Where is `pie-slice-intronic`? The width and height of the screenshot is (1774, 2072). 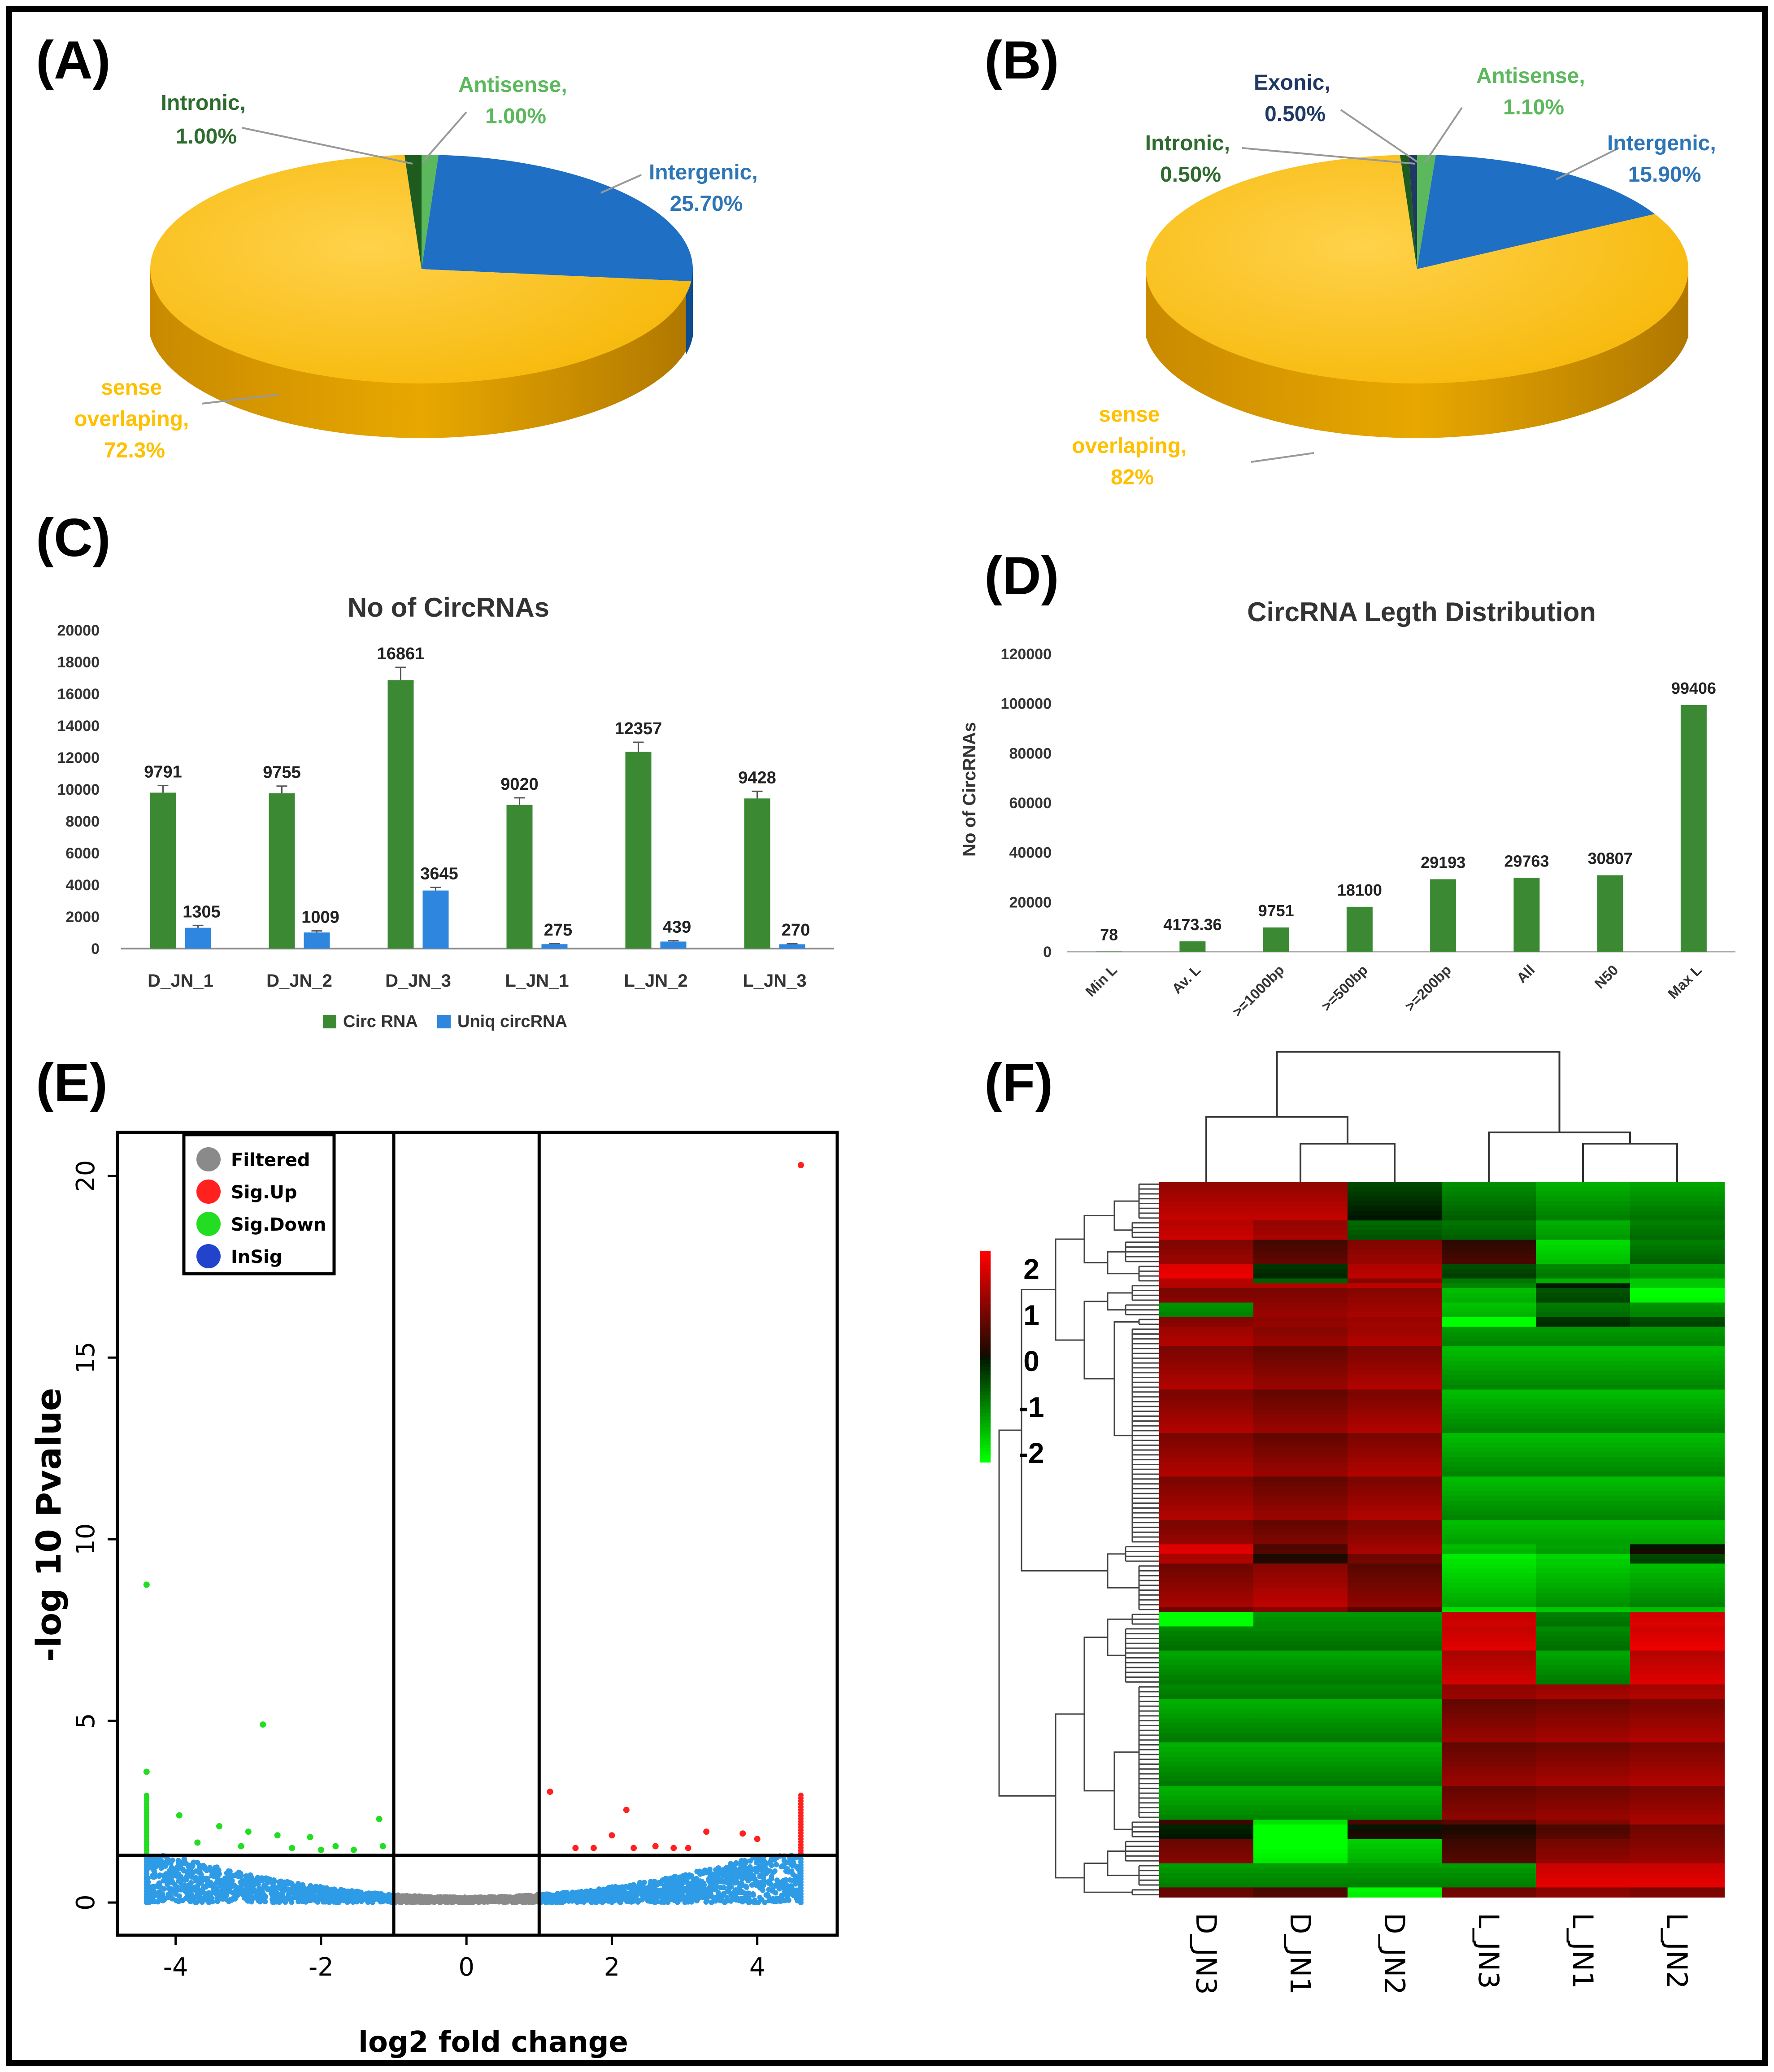
pie-slice-intronic is located at coordinates (413, 212).